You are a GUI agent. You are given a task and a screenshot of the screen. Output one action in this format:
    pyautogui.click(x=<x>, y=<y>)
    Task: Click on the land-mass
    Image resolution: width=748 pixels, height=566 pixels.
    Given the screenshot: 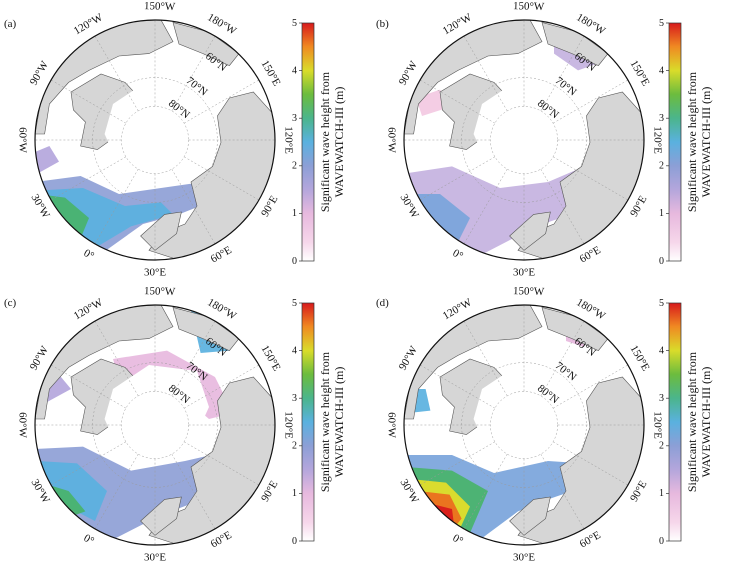 What is the action you would take?
    pyautogui.click(x=161, y=231)
    